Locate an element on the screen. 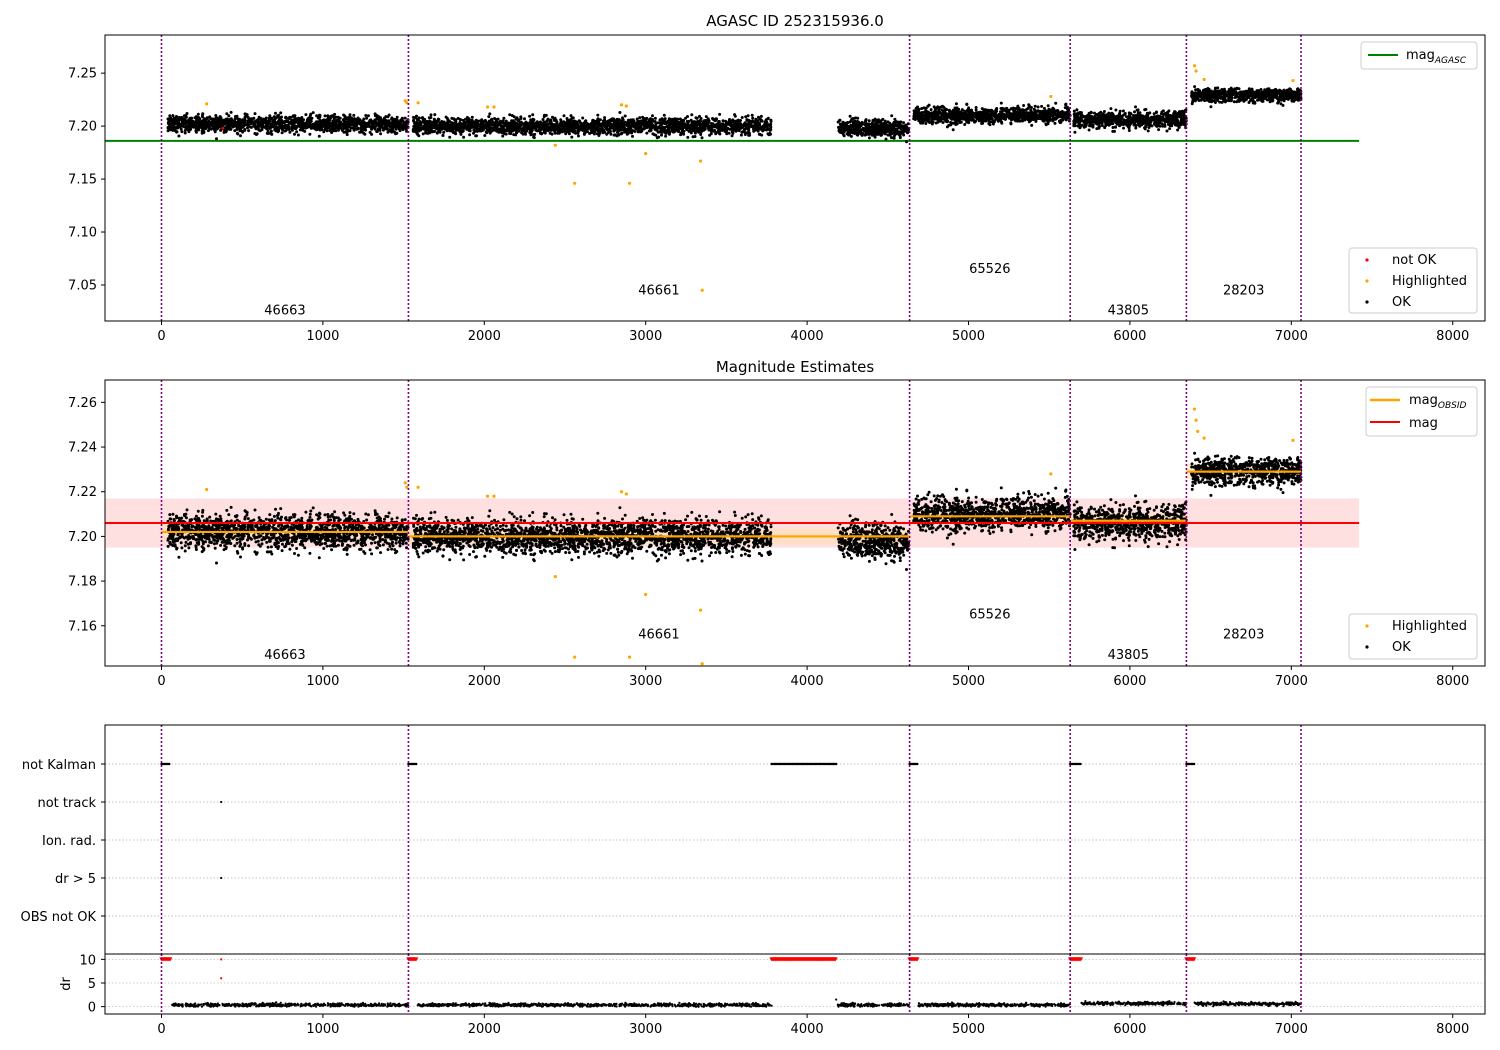  chart-title: AGASC ID 252315936.0 is located at coordinates (795, 21).